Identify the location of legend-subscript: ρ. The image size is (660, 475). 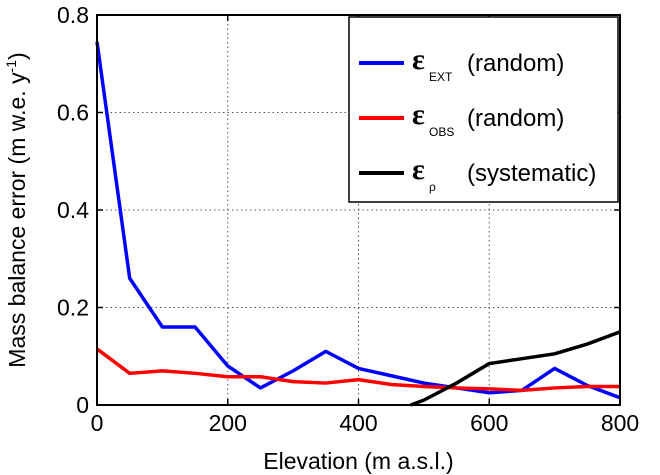
(432, 187).